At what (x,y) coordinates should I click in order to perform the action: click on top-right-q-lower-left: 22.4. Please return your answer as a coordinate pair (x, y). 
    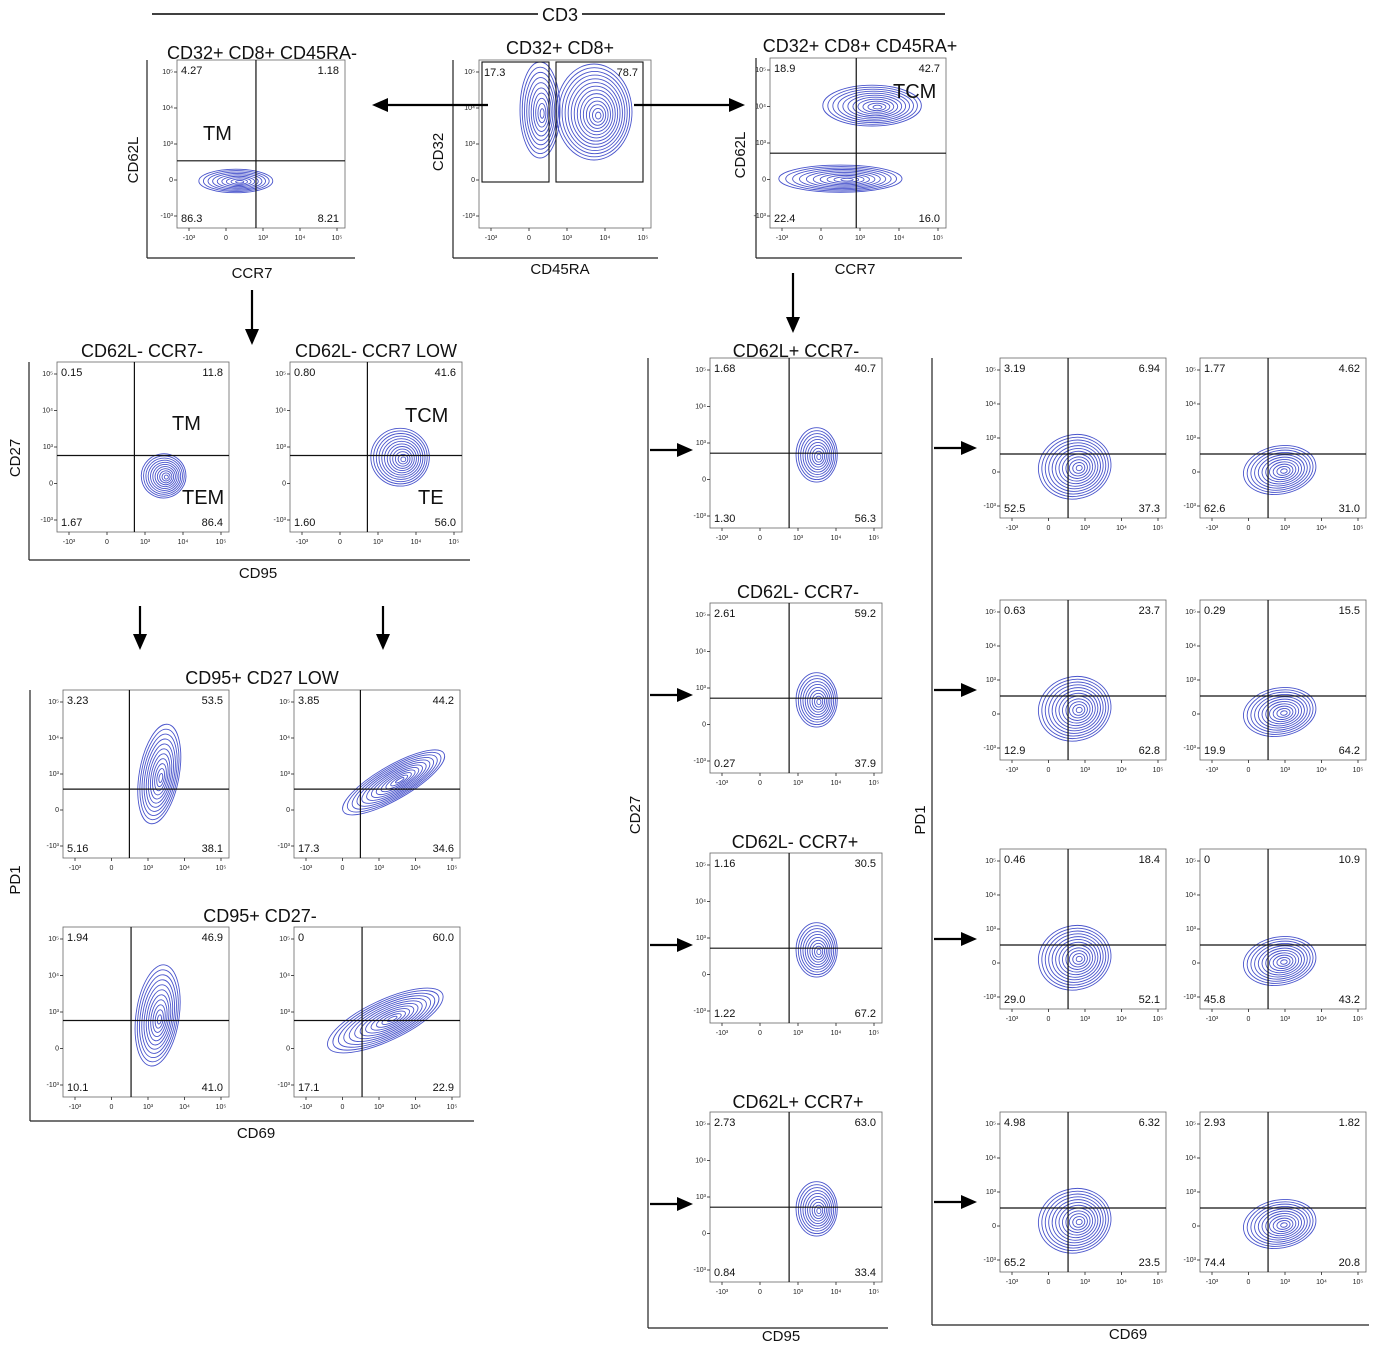
    Looking at the image, I should click on (784, 219).